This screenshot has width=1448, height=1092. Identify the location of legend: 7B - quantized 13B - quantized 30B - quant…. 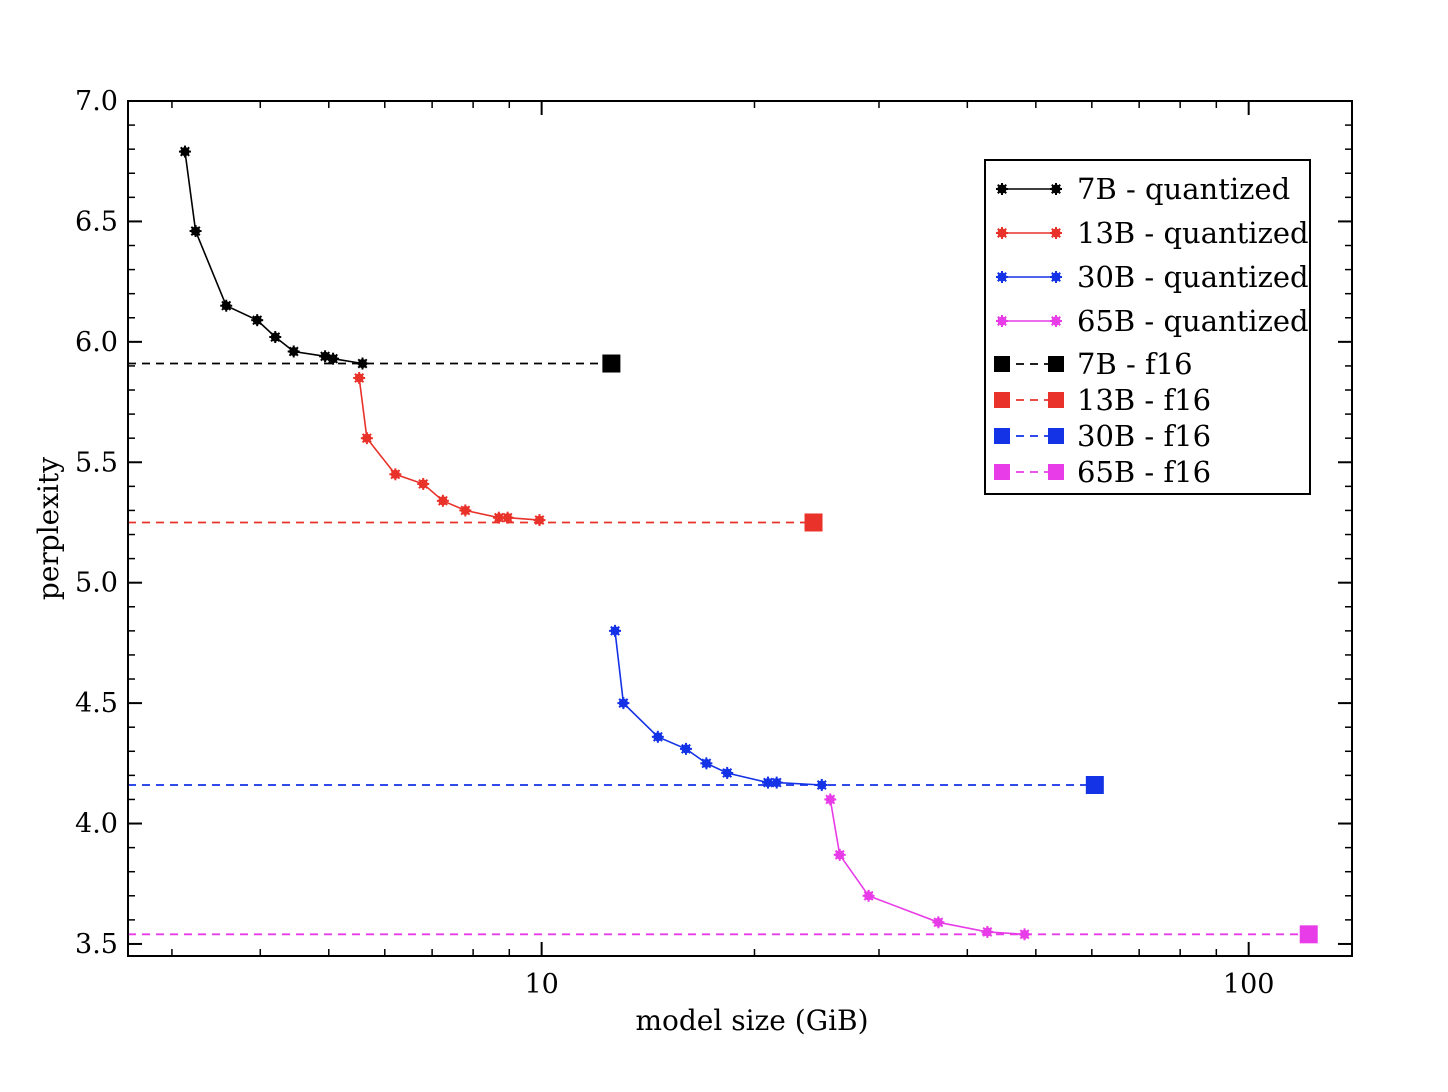
(1147, 327).